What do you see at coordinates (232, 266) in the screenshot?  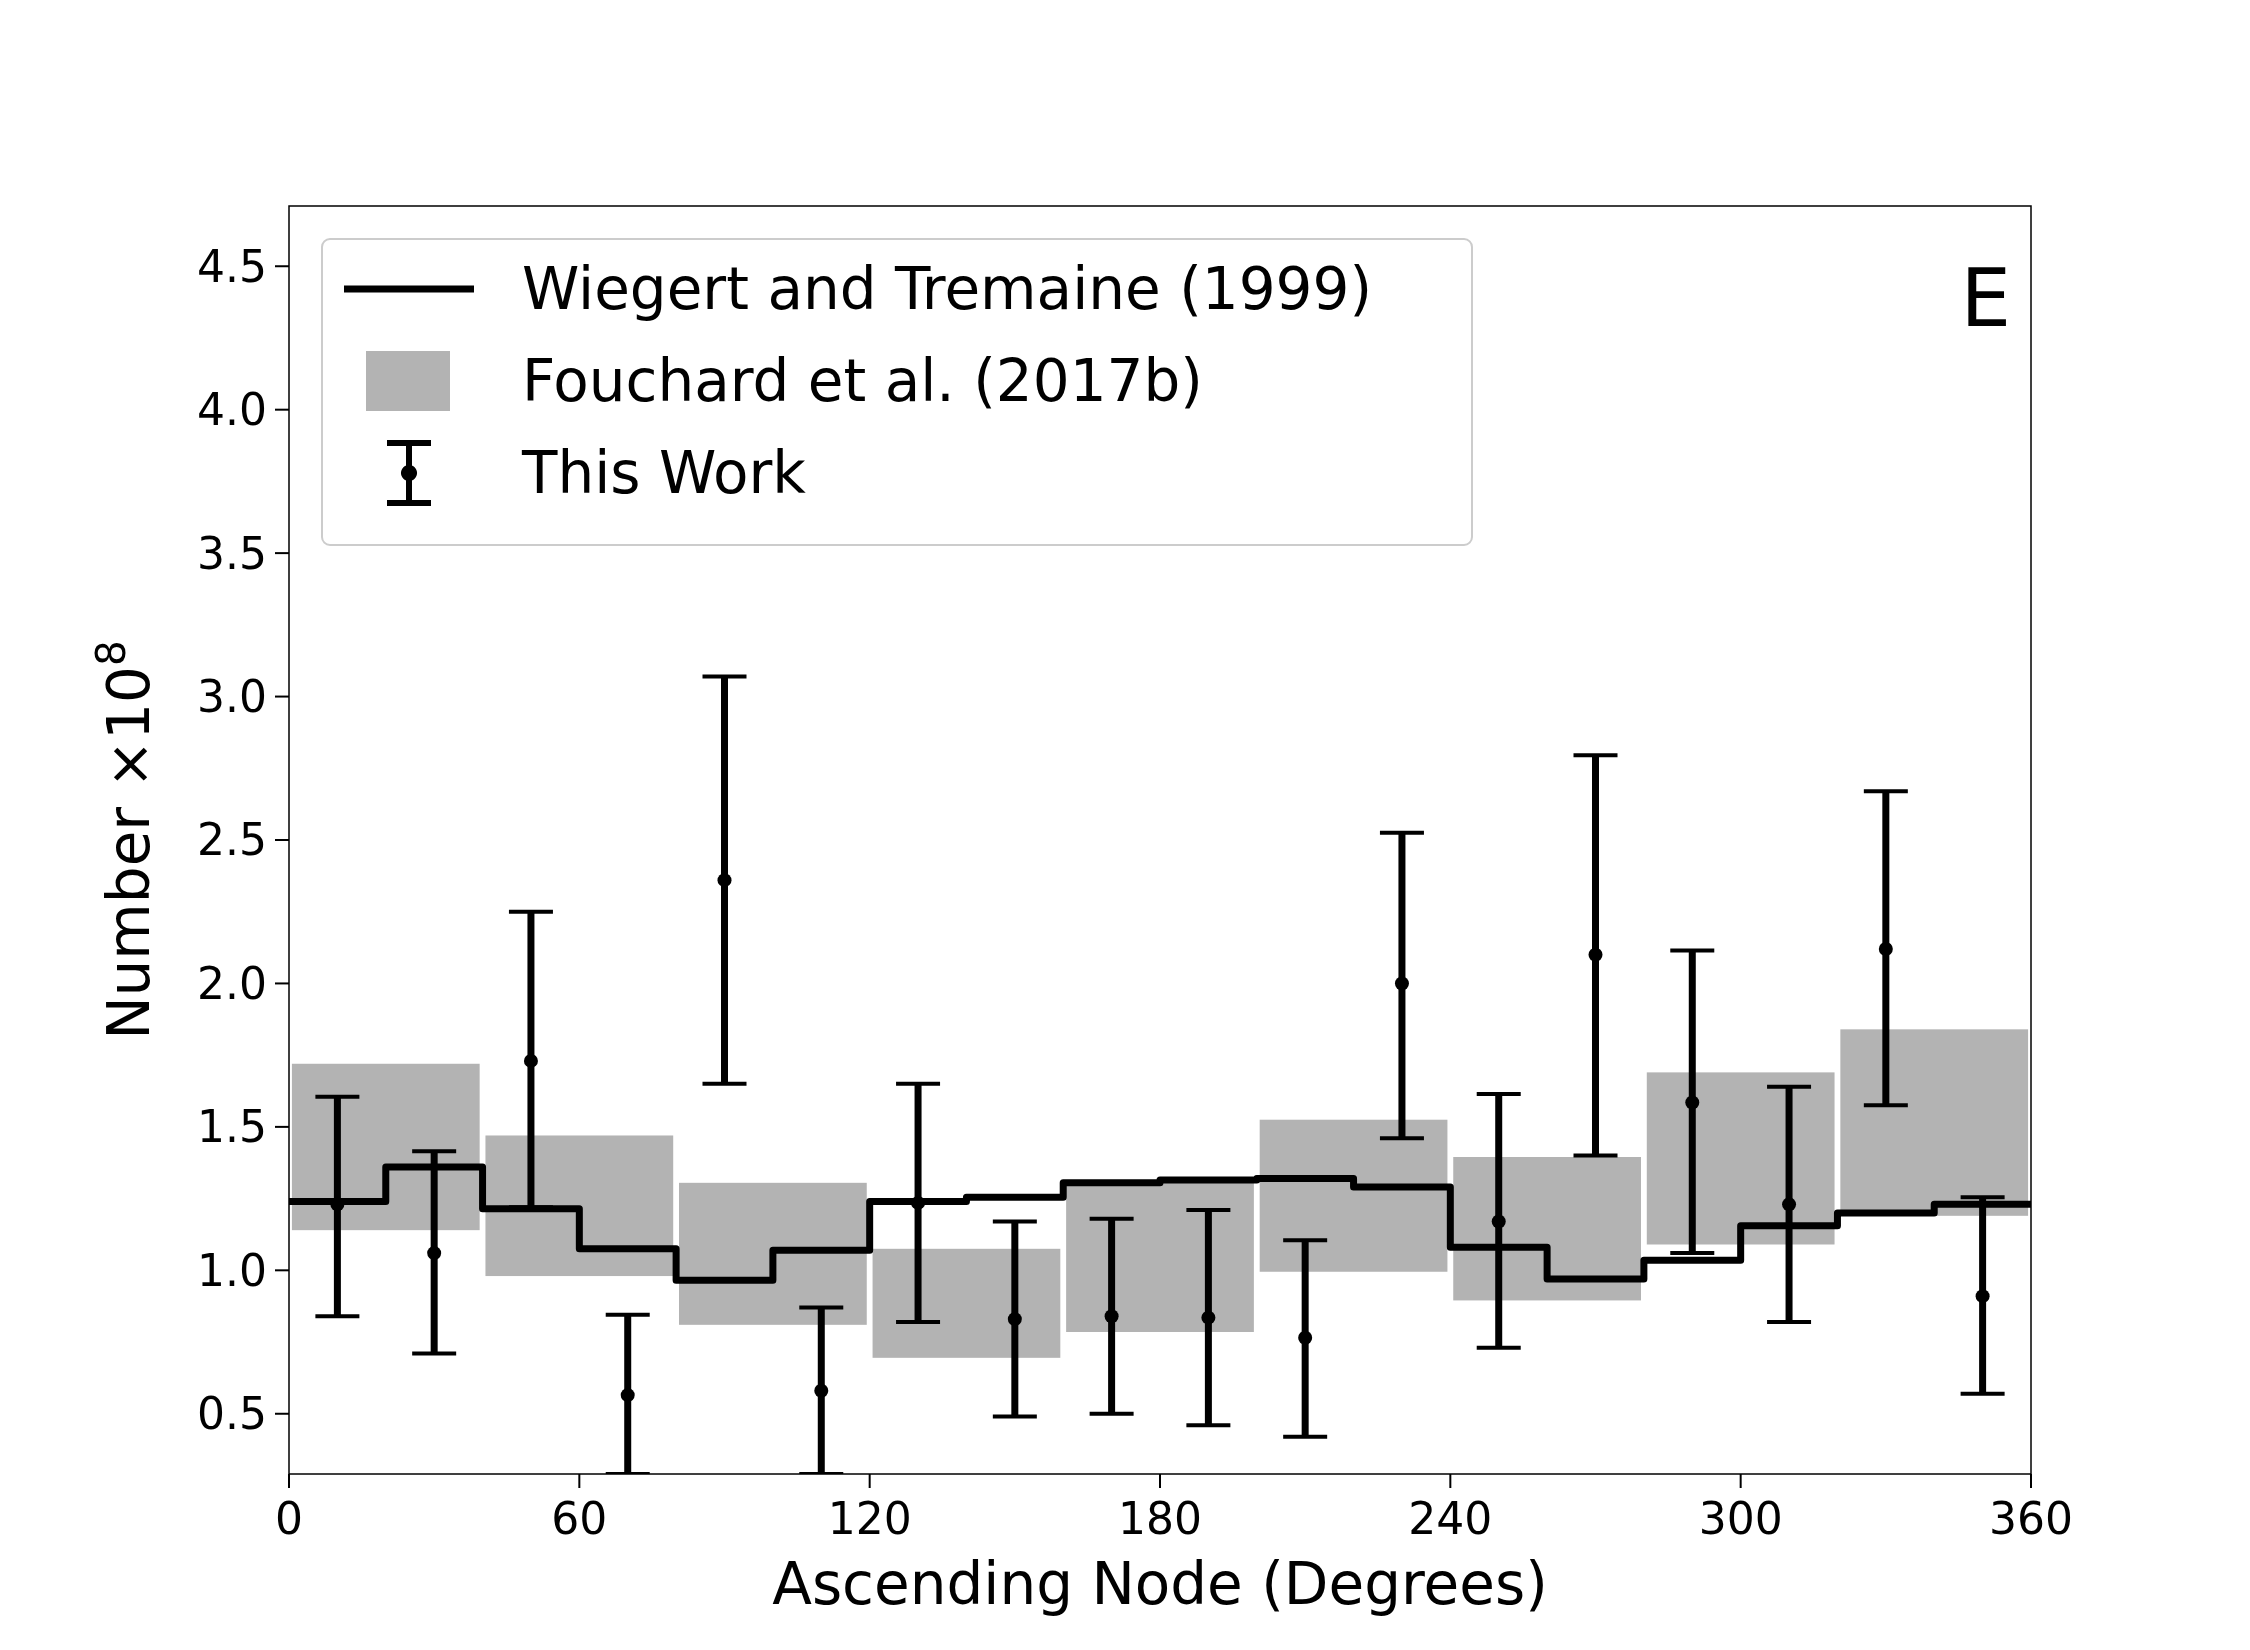 I see `y-tick-label: 4.5` at bounding box center [232, 266].